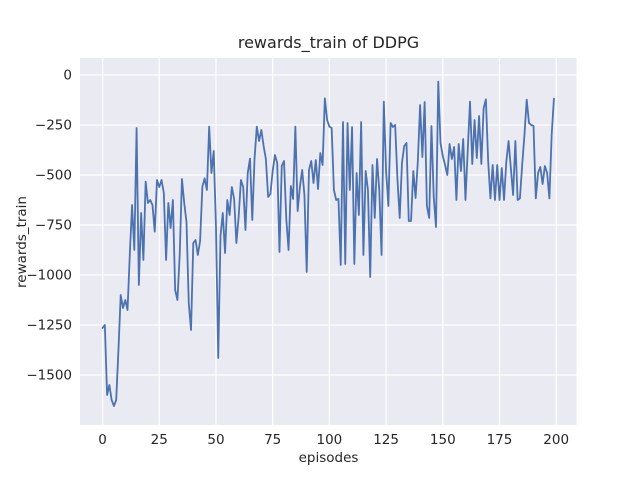 The height and width of the screenshot is (480, 640). I want to click on x-tick-label: 100, so click(329, 440).